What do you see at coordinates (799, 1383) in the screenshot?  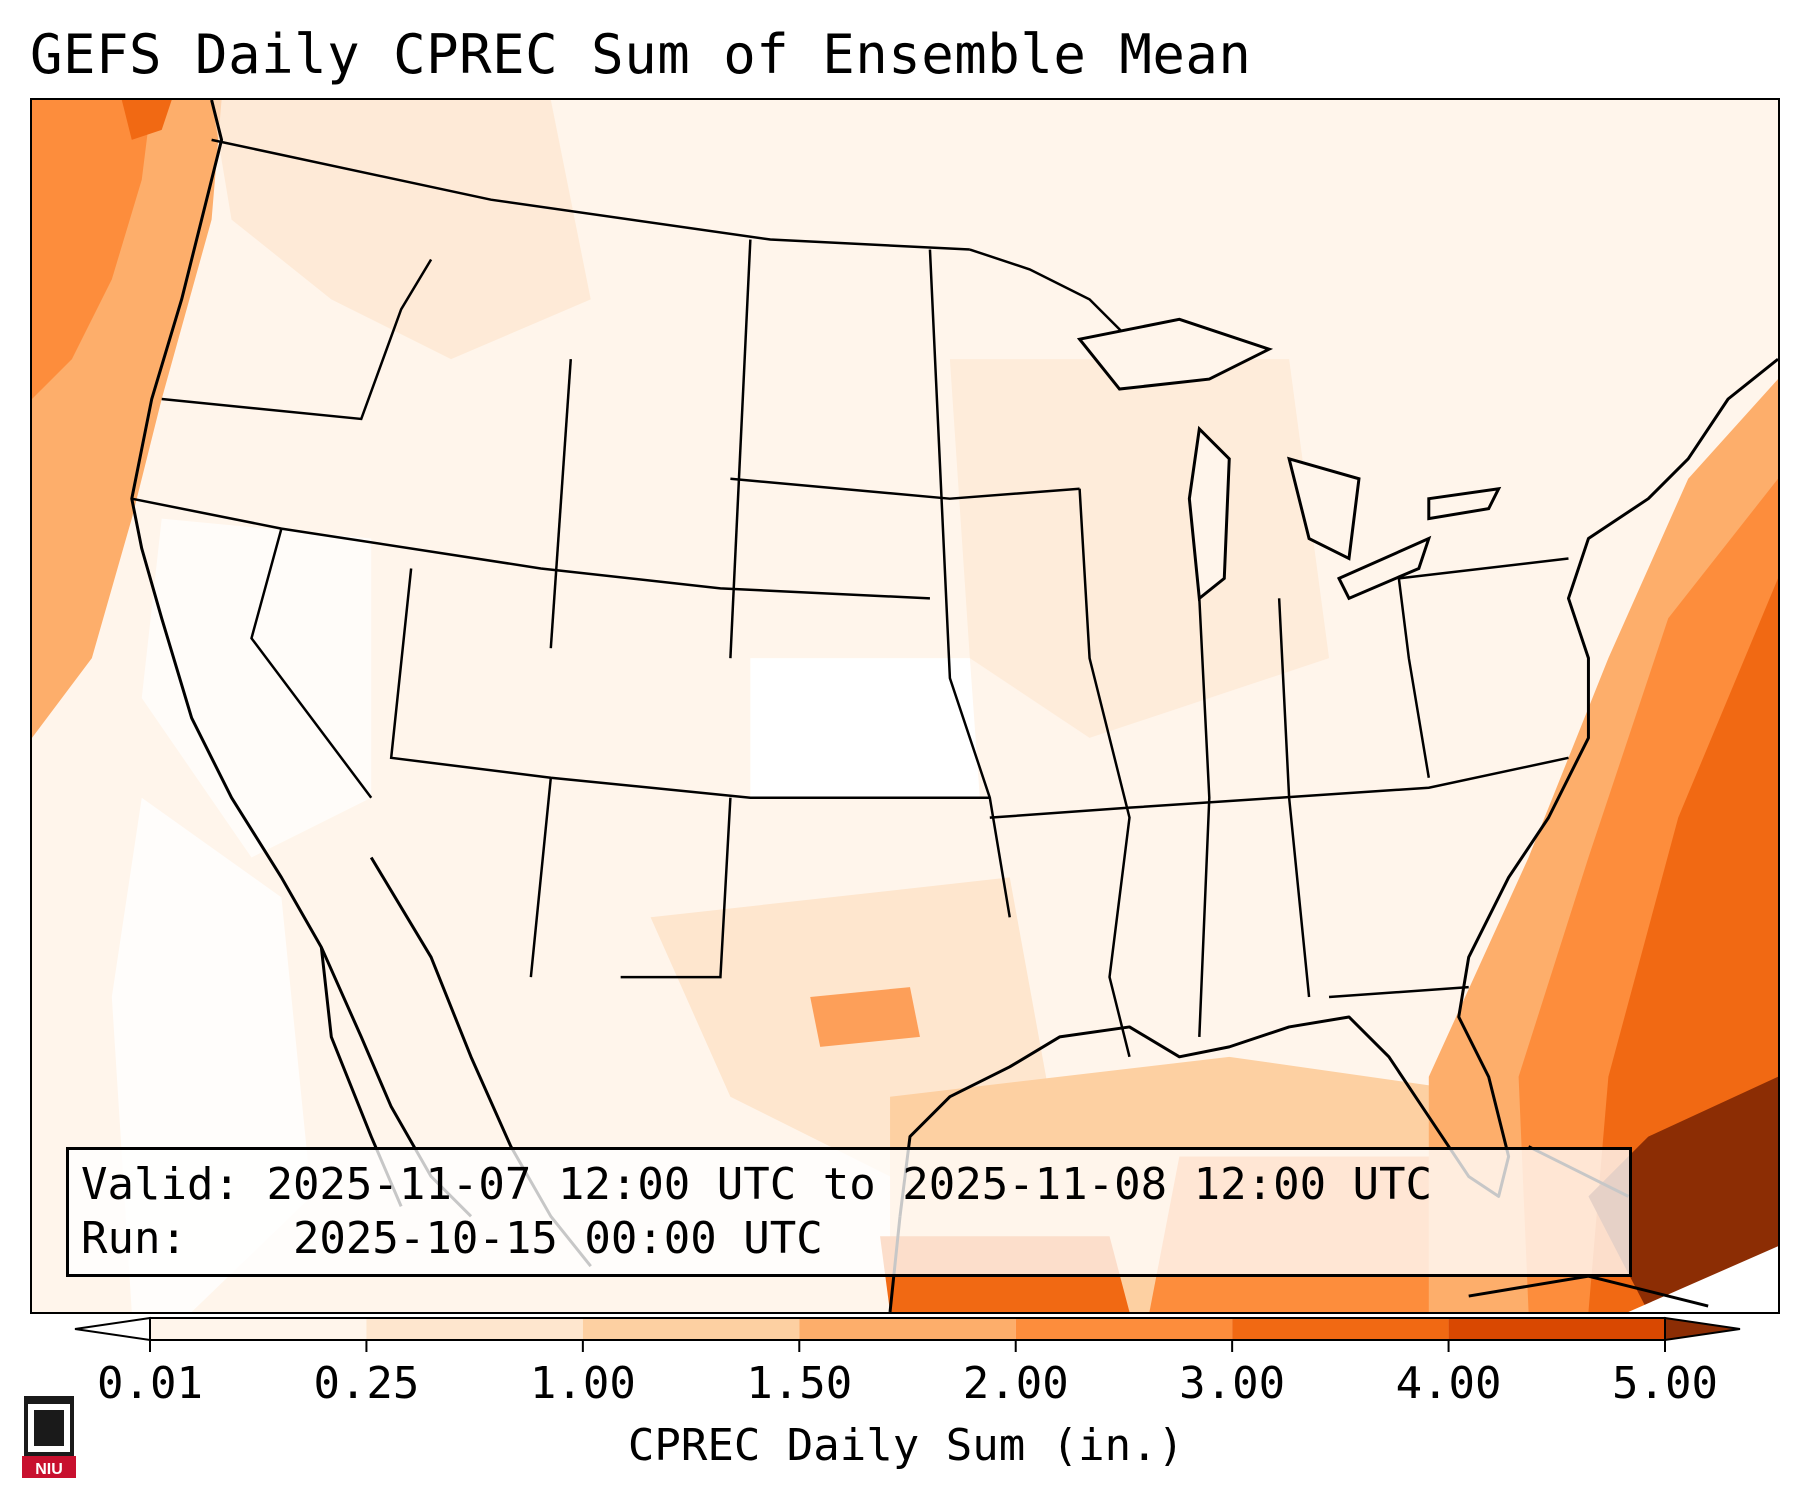 I see `colorbar-tick-label: 1.50` at bounding box center [799, 1383].